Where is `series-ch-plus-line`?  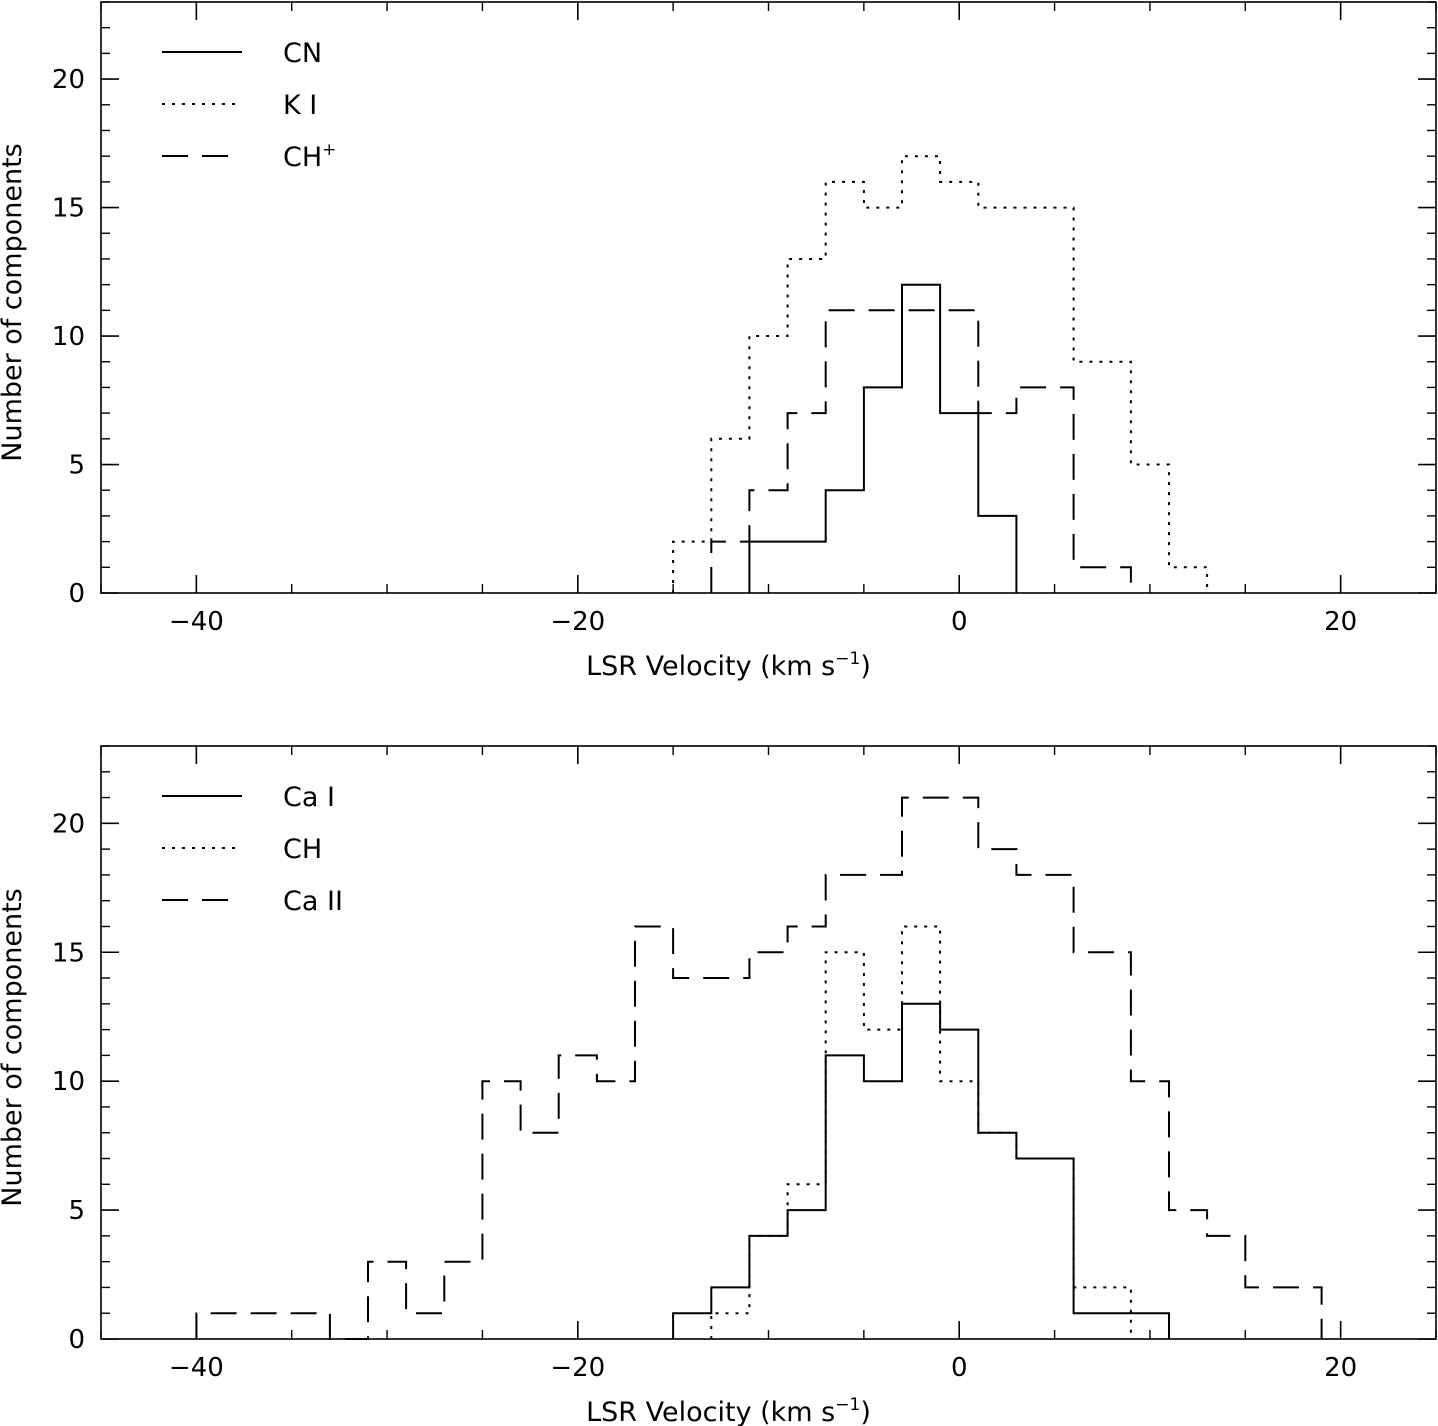
series-ch-plus-line is located at coordinates (921, 451).